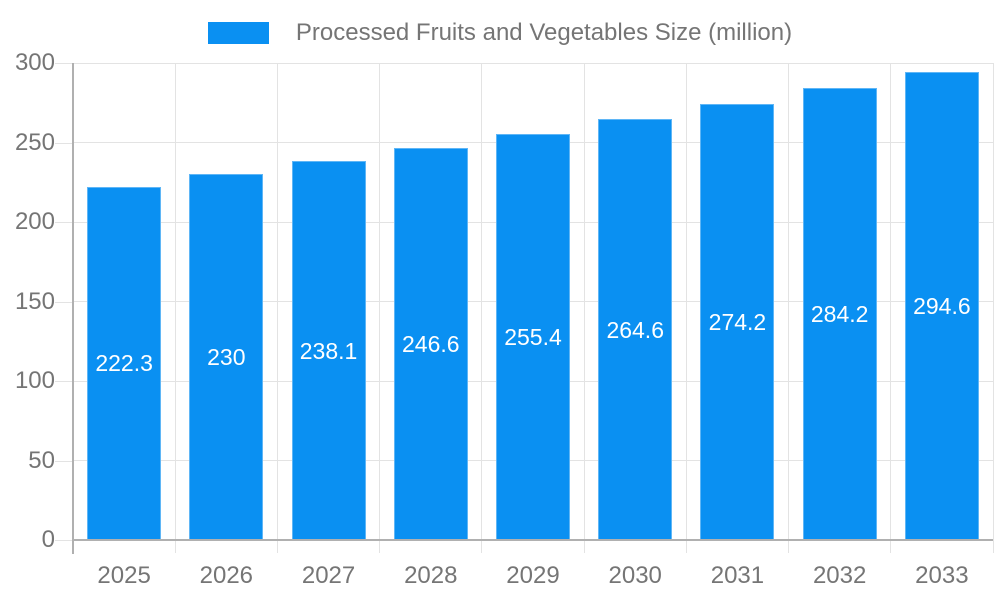 This screenshot has width=1000, height=600. Describe the element at coordinates (431, 575) in the screenshot. I see `x-axis-label: 2028` at that location.